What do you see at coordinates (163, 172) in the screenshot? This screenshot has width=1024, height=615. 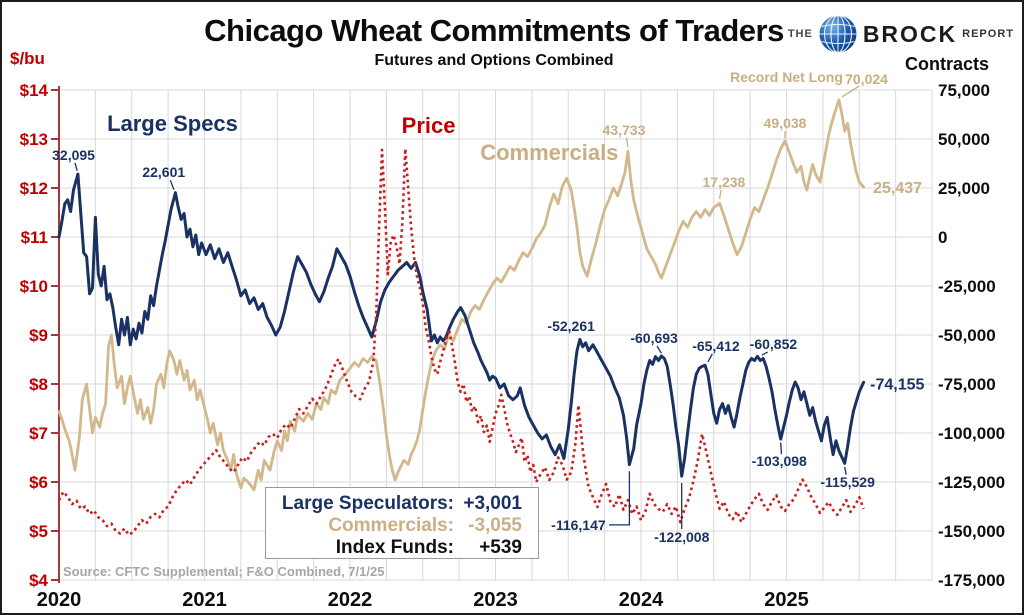 I see `annotation-label: 22,601` at bounding box center [163, 172].